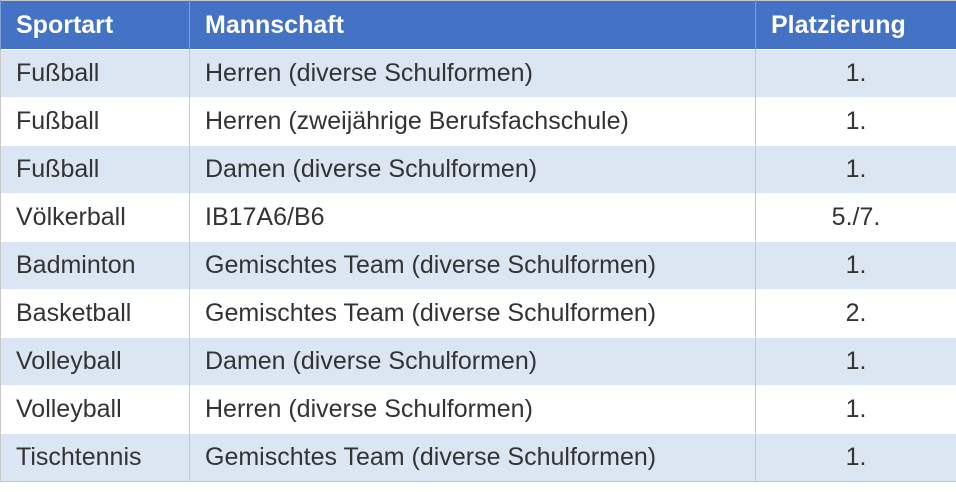  Describe the element at coordinates (472, 217) in the screenshot. I see `cell-mannschaft: IB17A6/B6` at that location.